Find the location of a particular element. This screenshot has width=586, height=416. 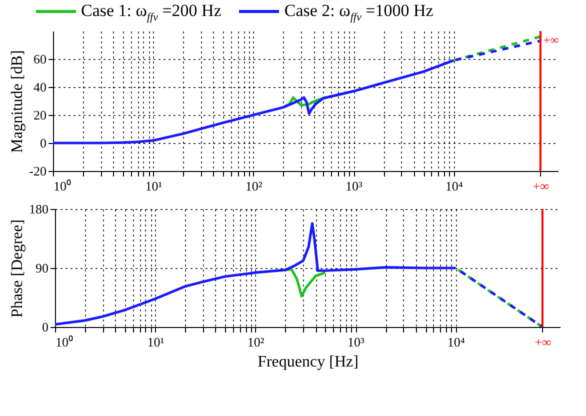

y-tick-label: 20 is located at coordinates (40, 115).